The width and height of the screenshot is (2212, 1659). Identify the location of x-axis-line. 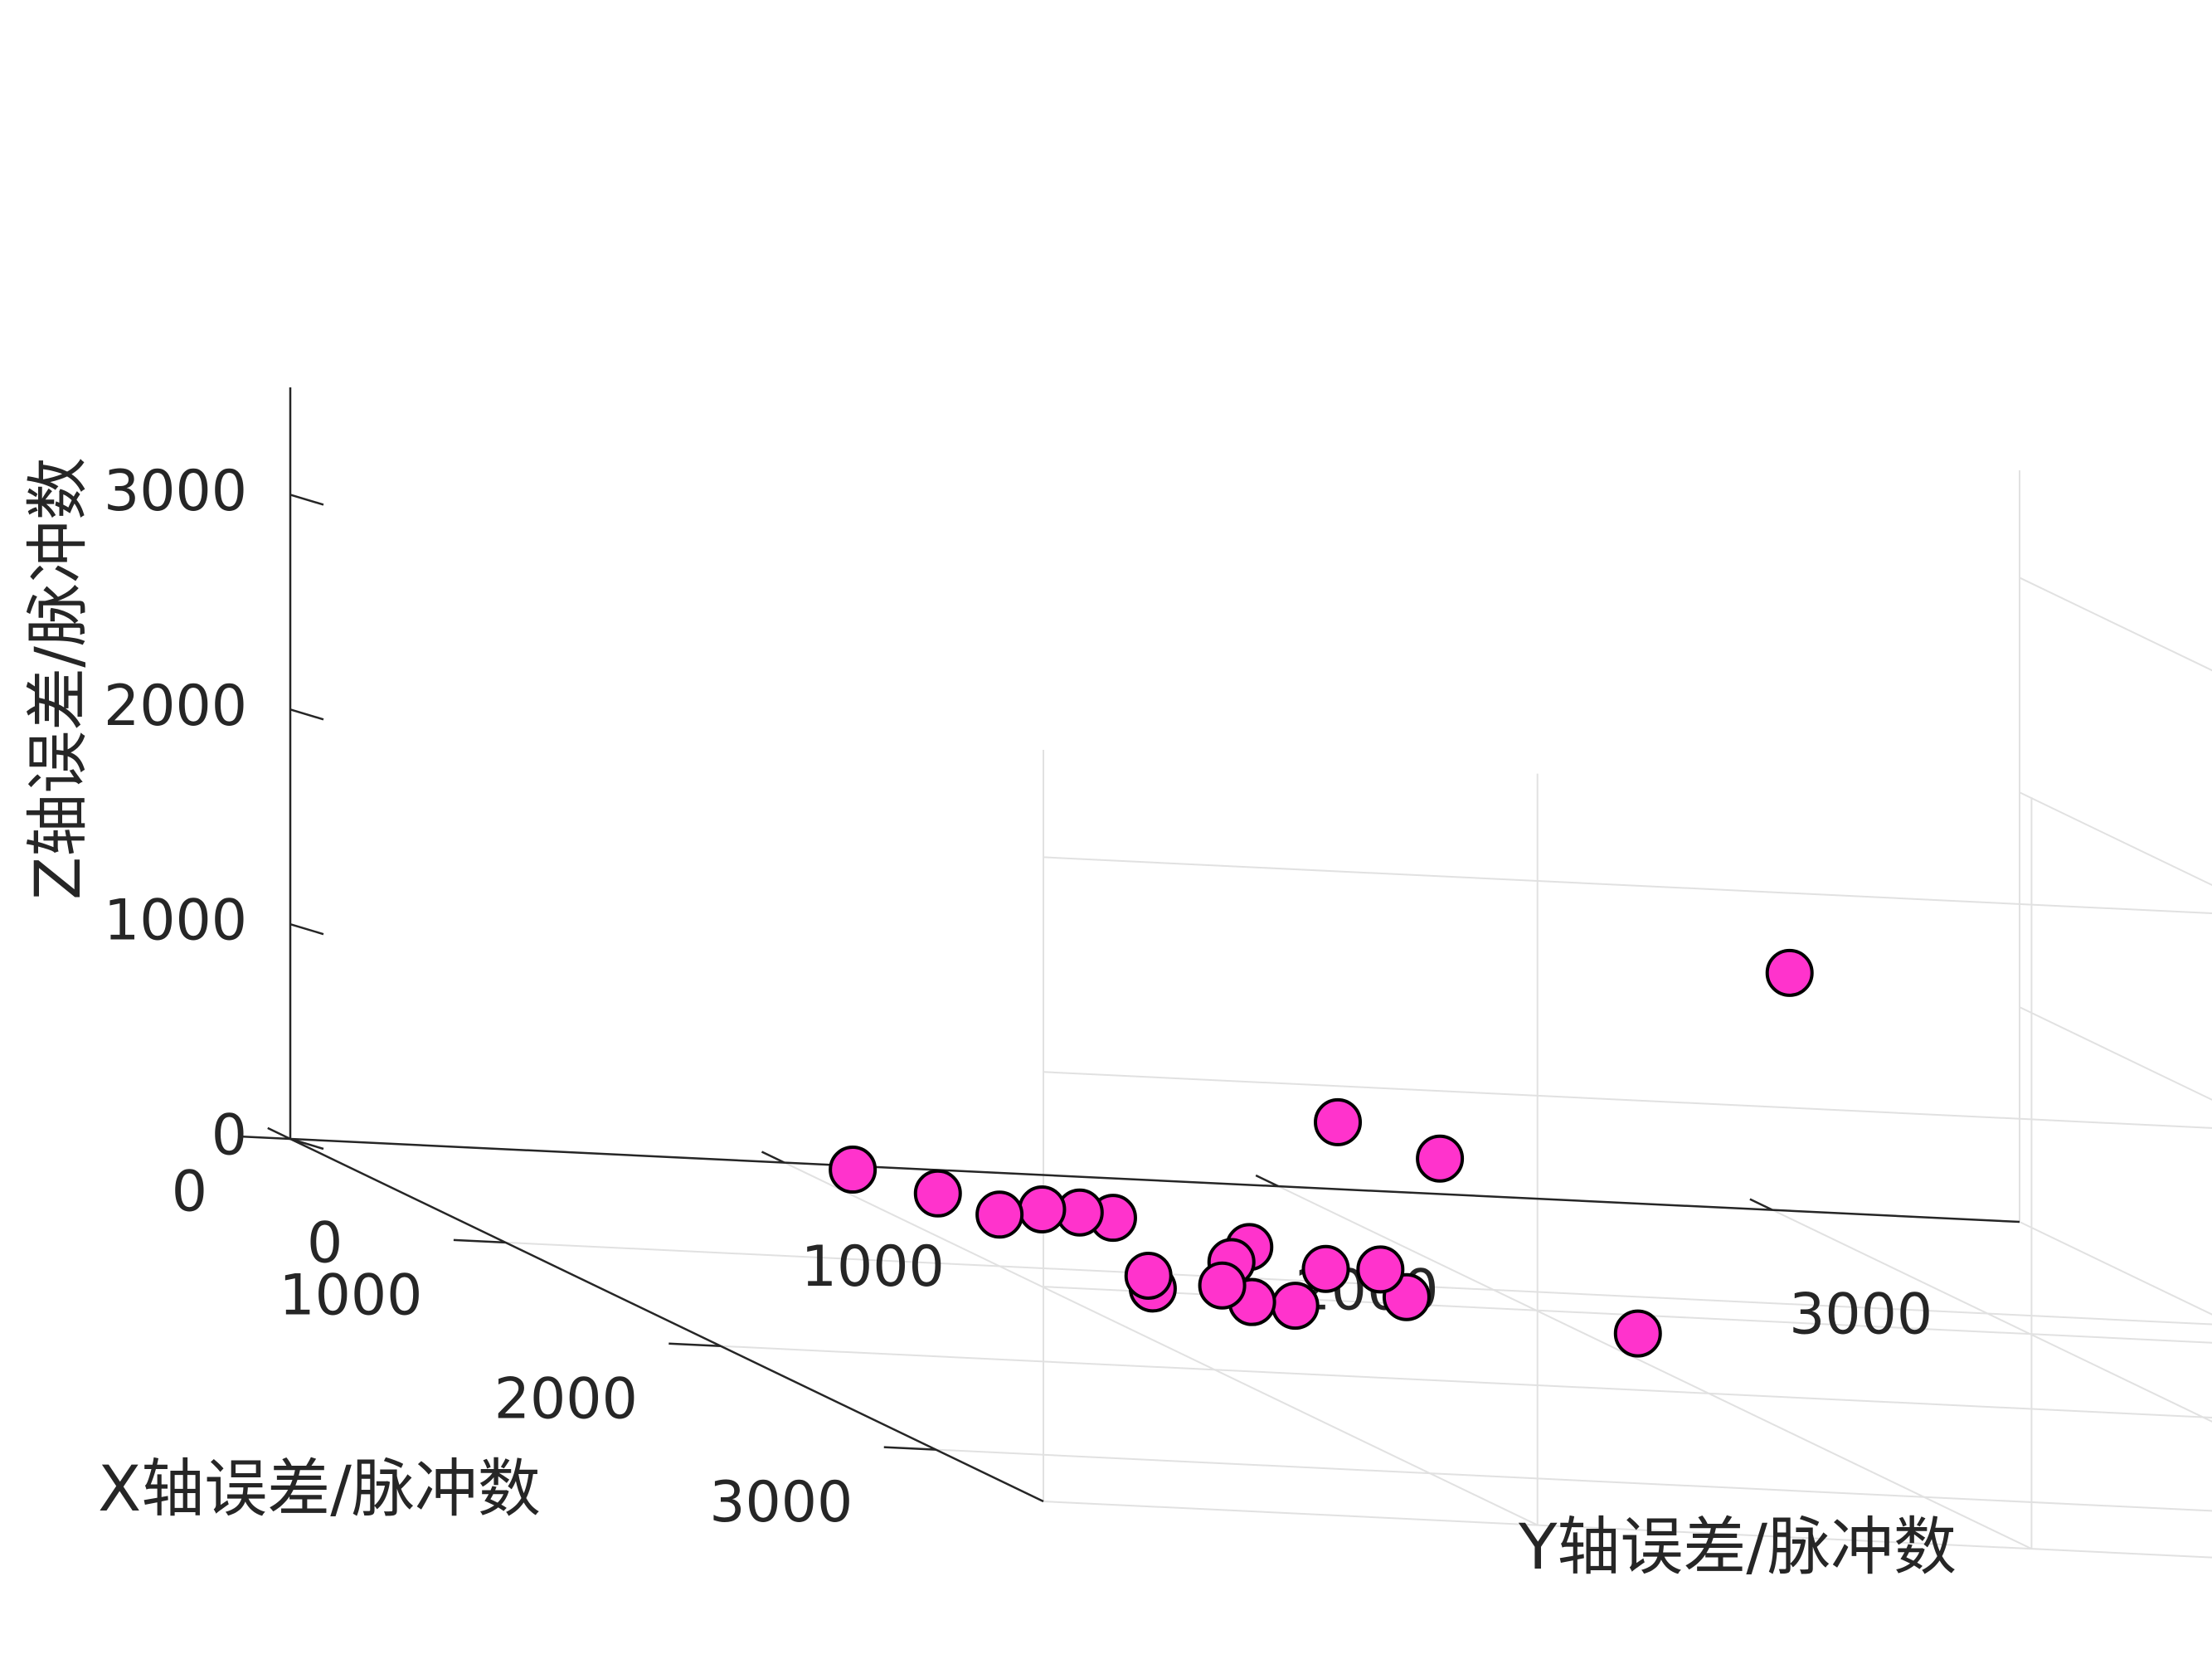
(666, 1320).